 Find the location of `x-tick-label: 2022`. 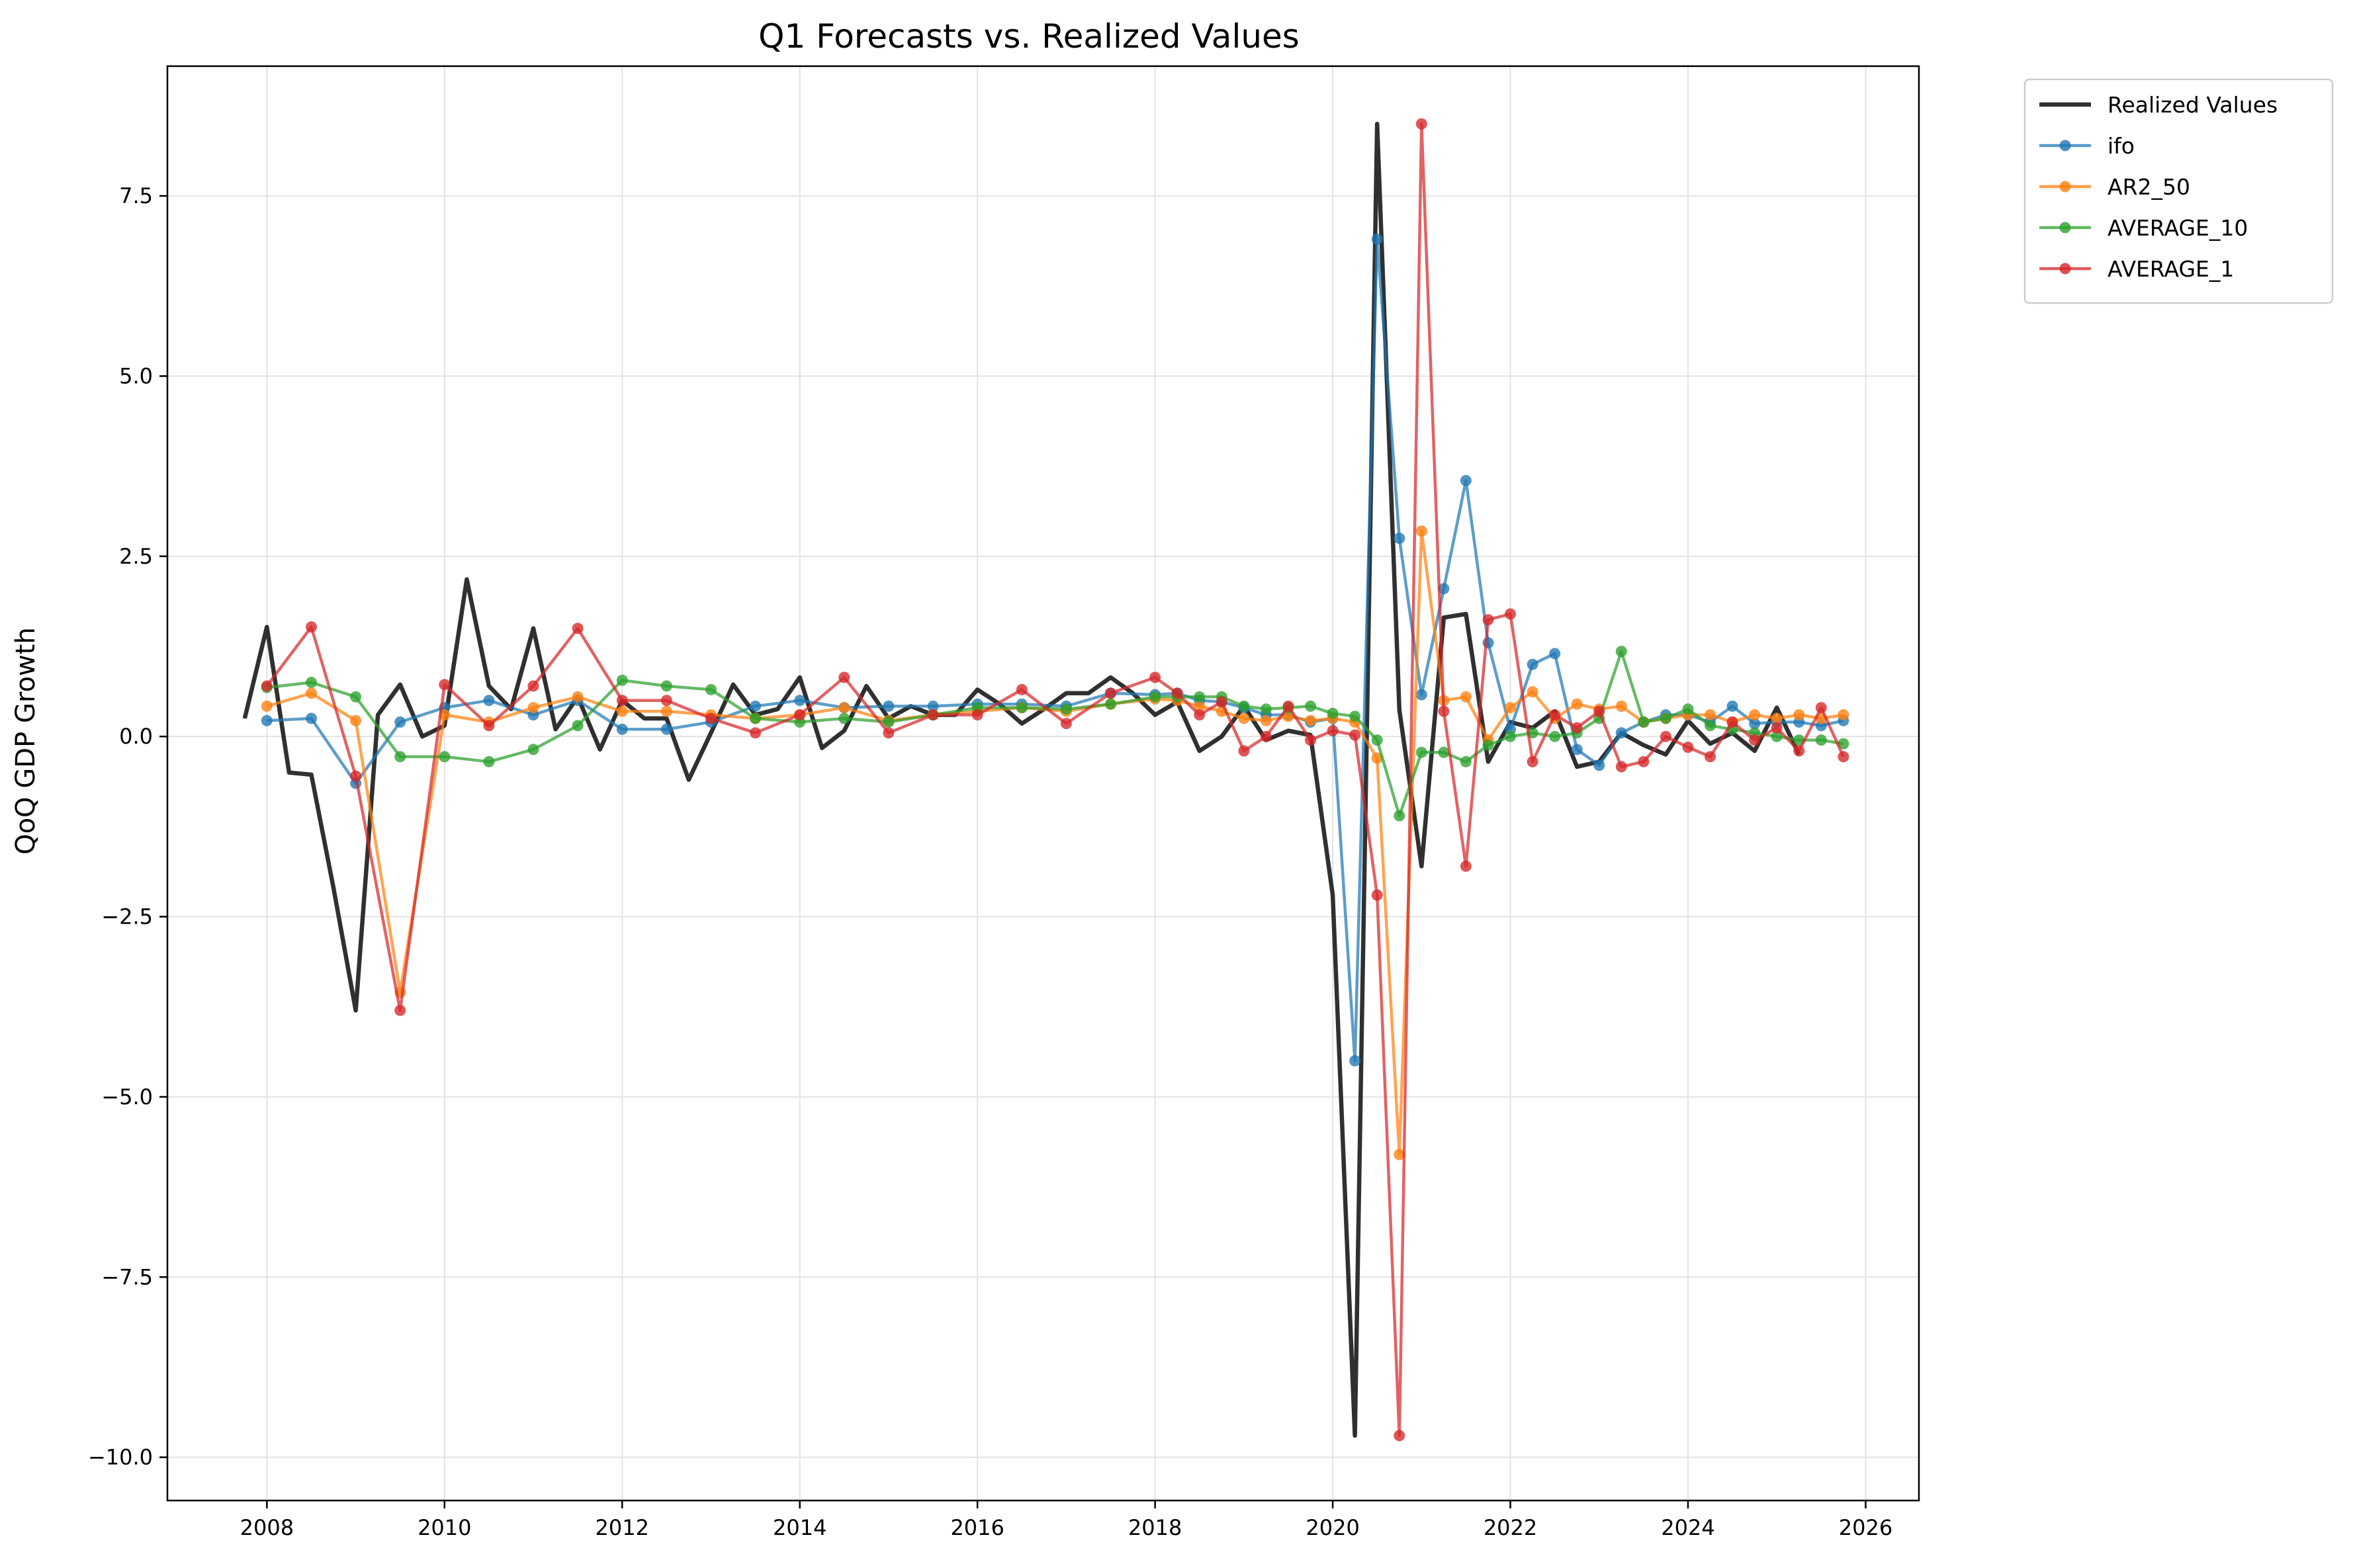

x-tick-label: 2022 is located at coordinates (1510, 1528).